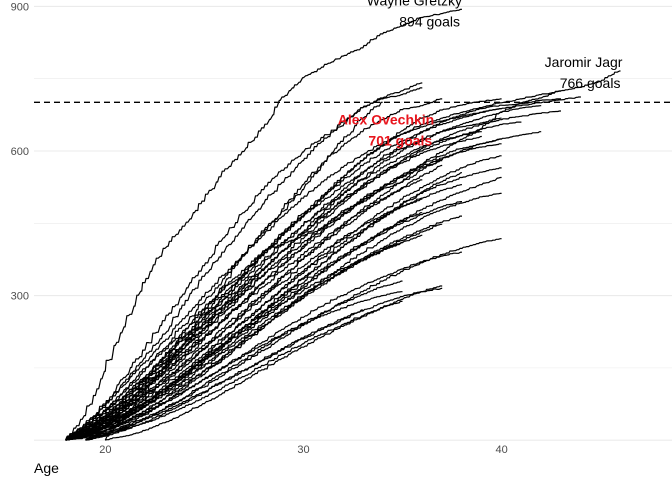  Describe the element at coordinates (20, 7) in the screenshot. I see `y-tick-label: 900` at that location.